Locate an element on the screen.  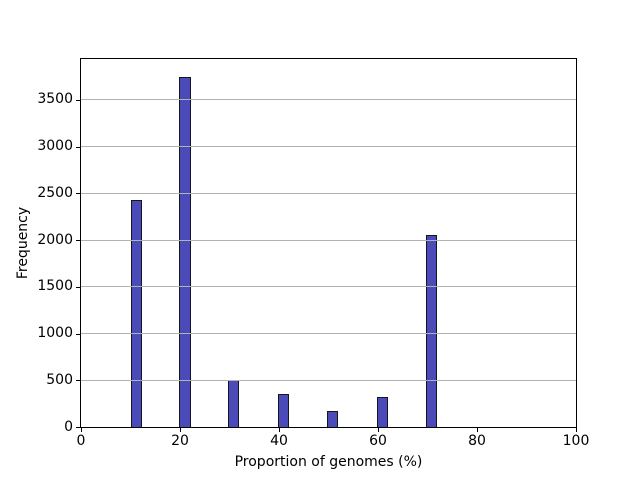
y-tick-label: 0 is located at coordinates (68, 426).